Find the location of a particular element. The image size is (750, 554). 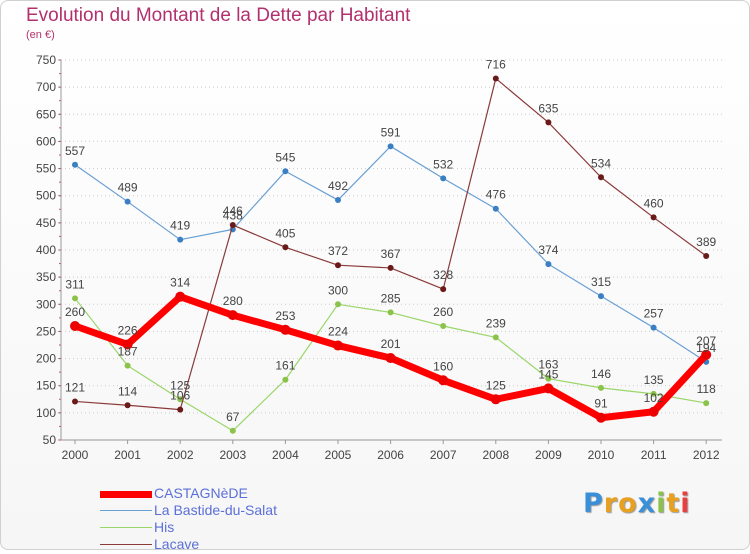

data-label: 545 is located at coordinates (285, 157).